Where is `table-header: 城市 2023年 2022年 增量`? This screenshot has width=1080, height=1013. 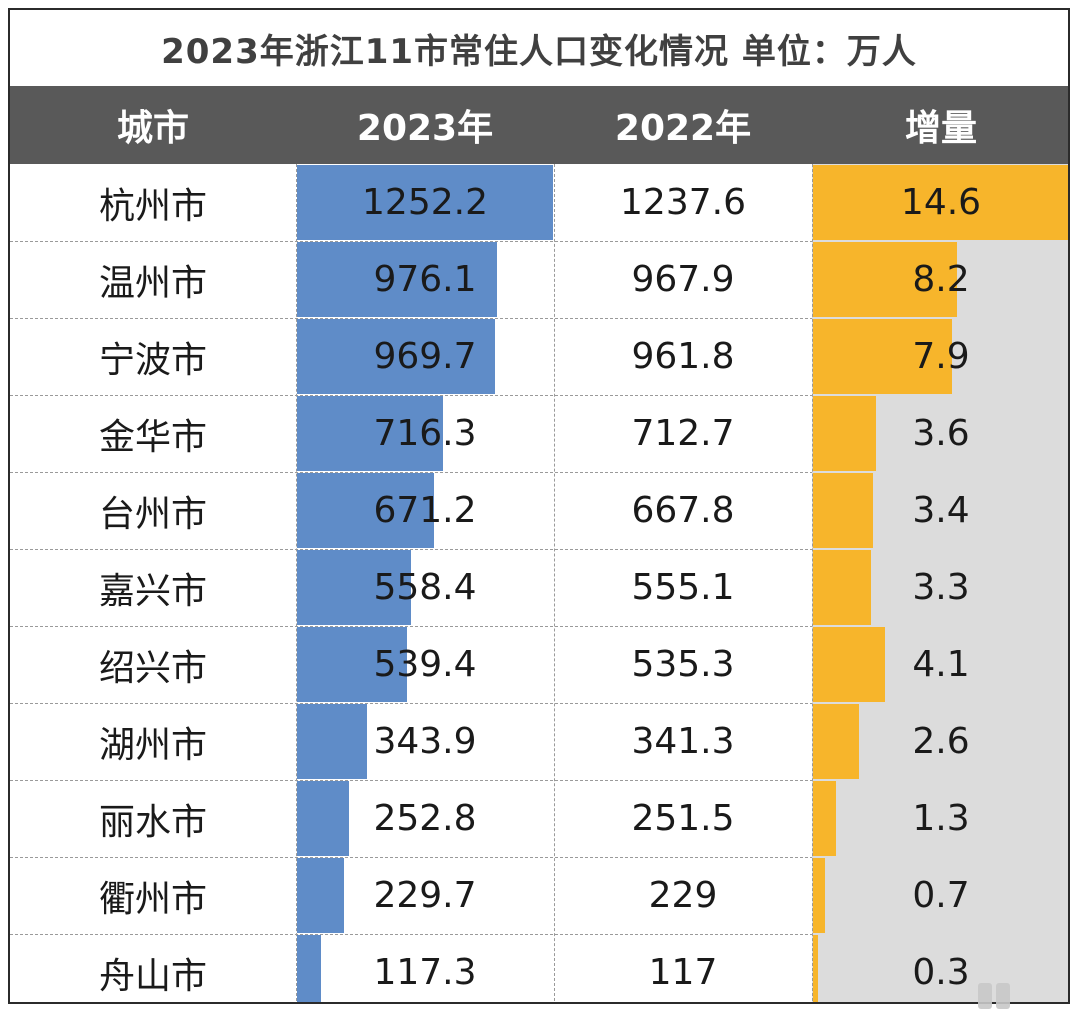 table-header: 城市 2023年 2022年 增量 is located at coordinates (539, 125).